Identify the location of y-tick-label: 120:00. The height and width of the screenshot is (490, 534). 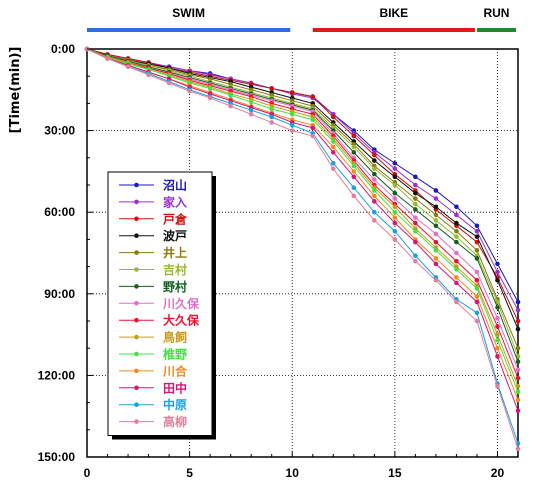
(57, 375).